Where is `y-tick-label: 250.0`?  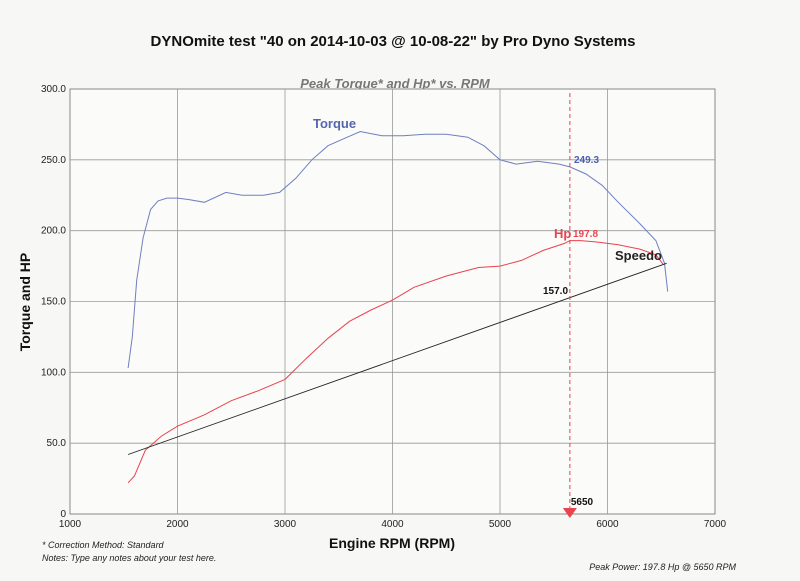
y-tick-label: 250.0 is located at coordinates (53, 160).